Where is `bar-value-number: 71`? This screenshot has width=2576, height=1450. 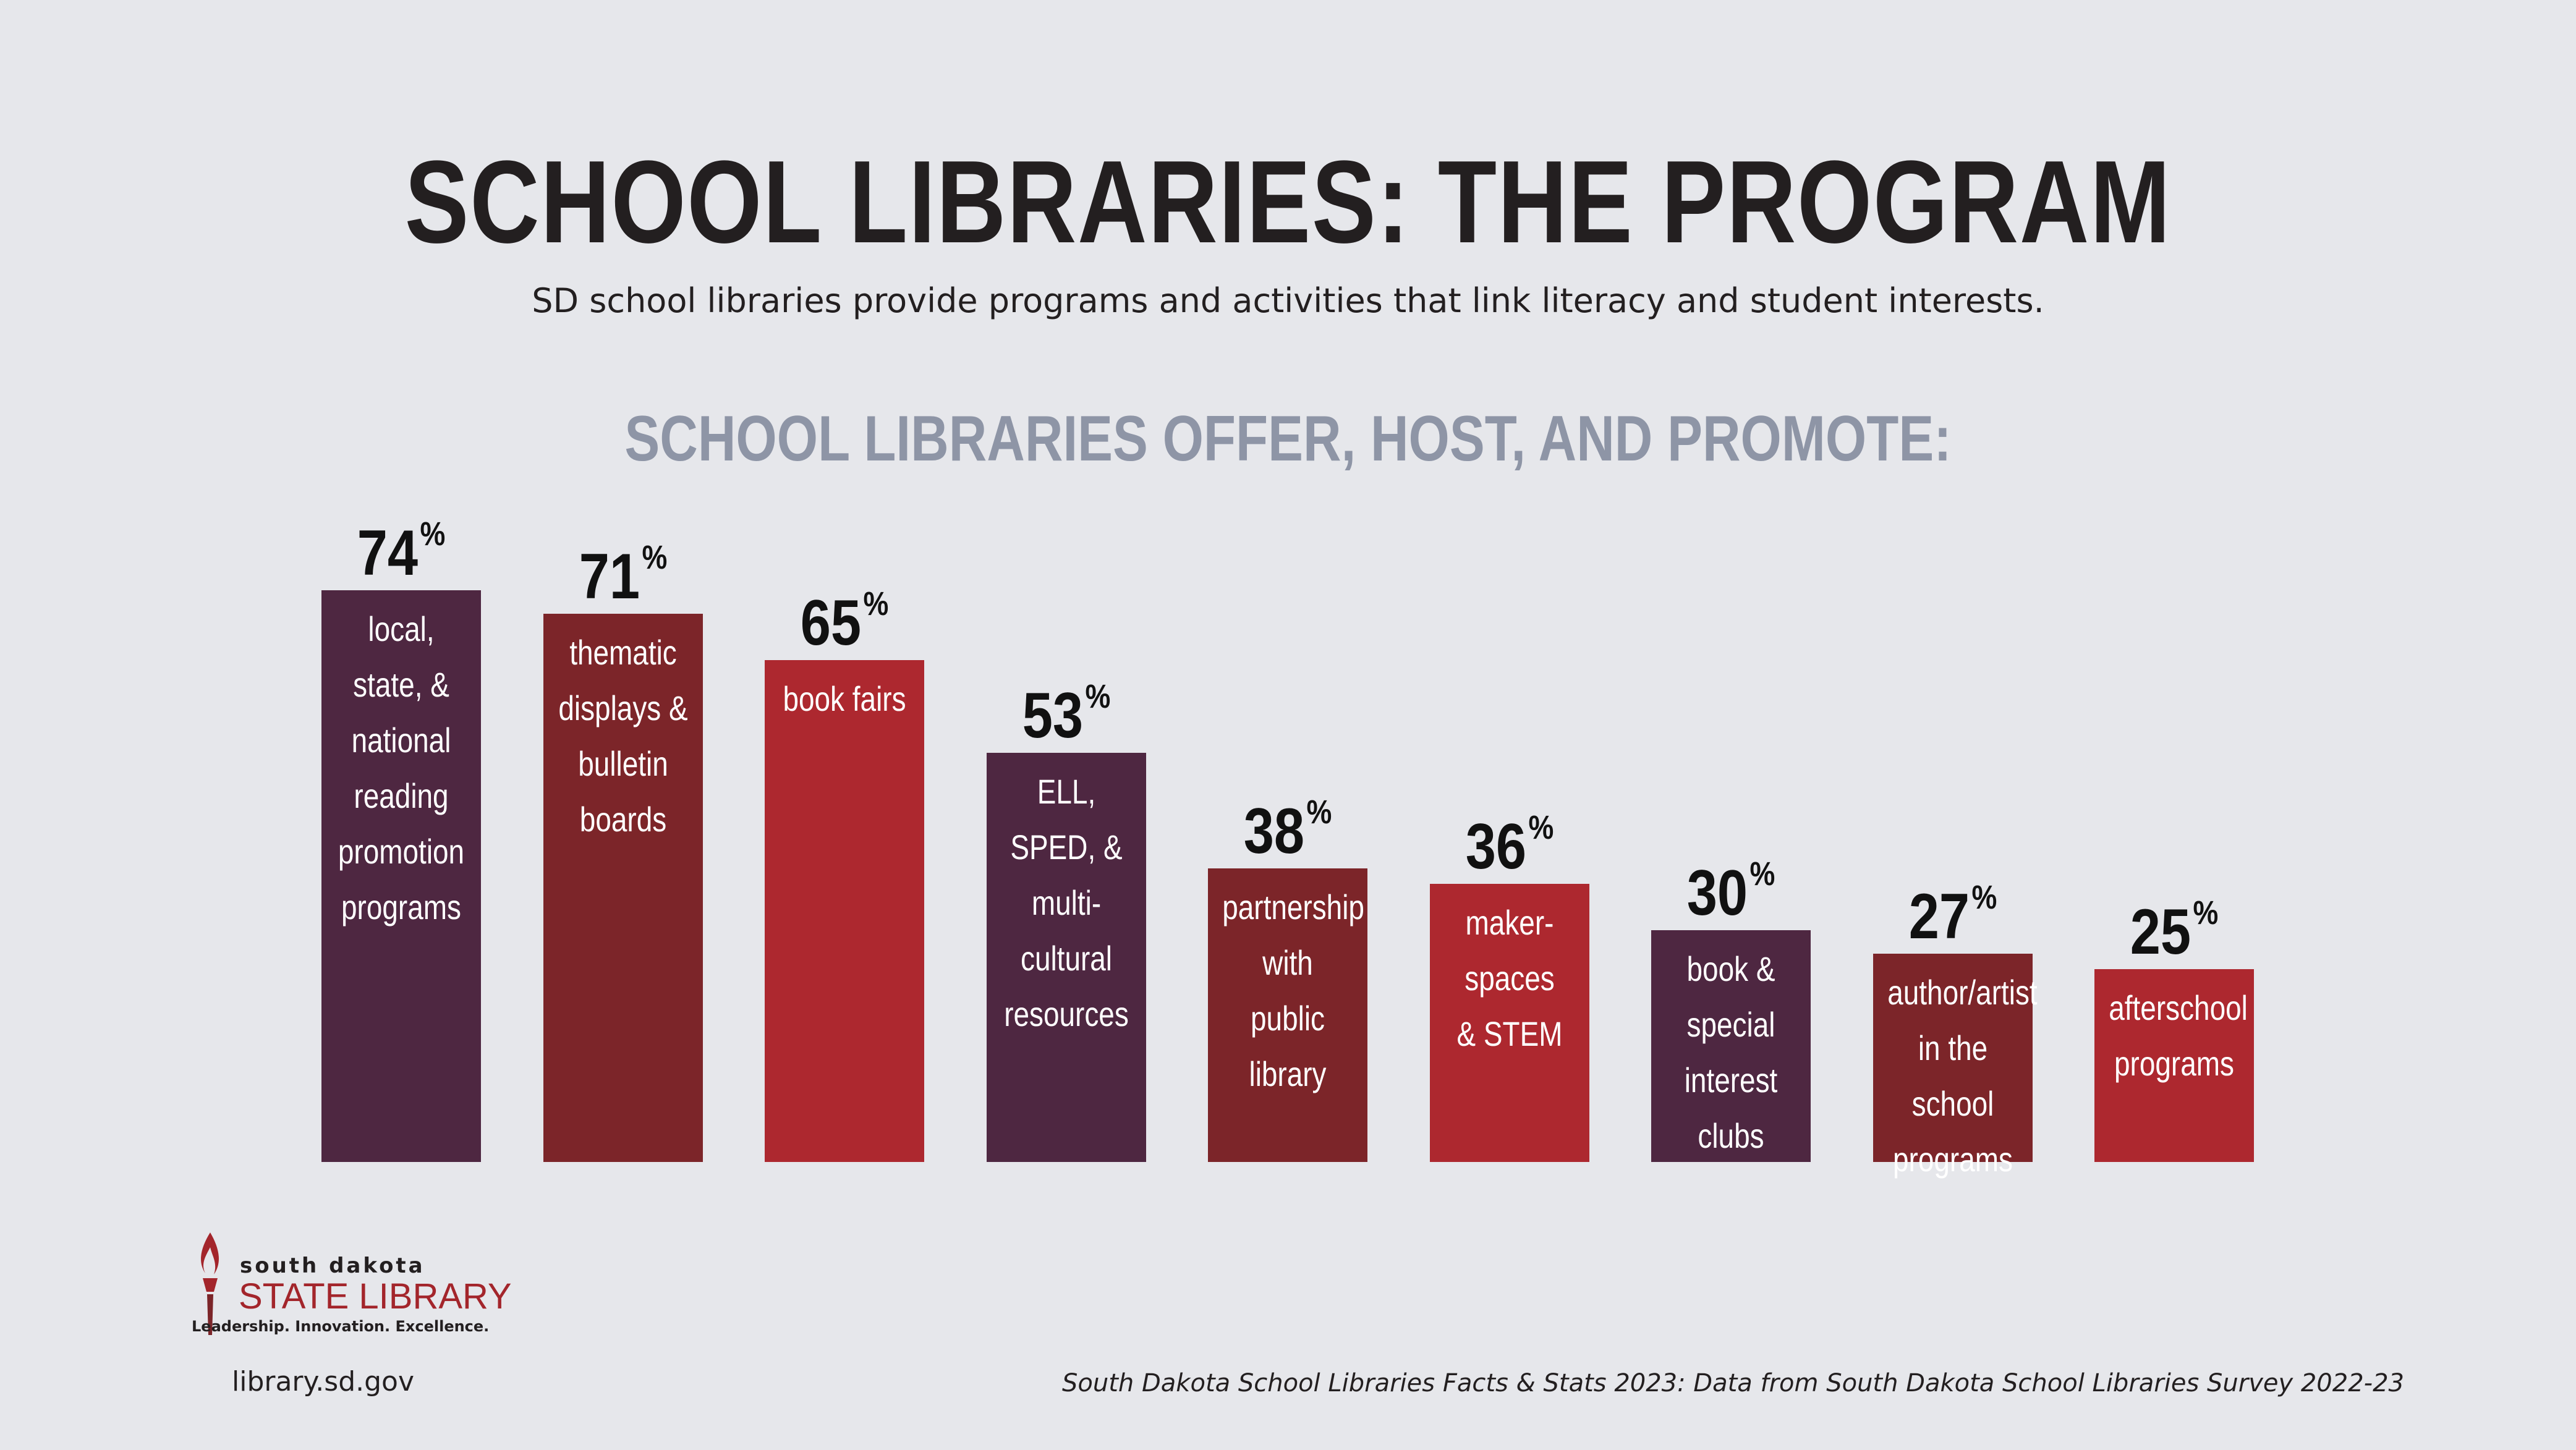 bar-value-number: 71 is located at coordinates (609, 576).